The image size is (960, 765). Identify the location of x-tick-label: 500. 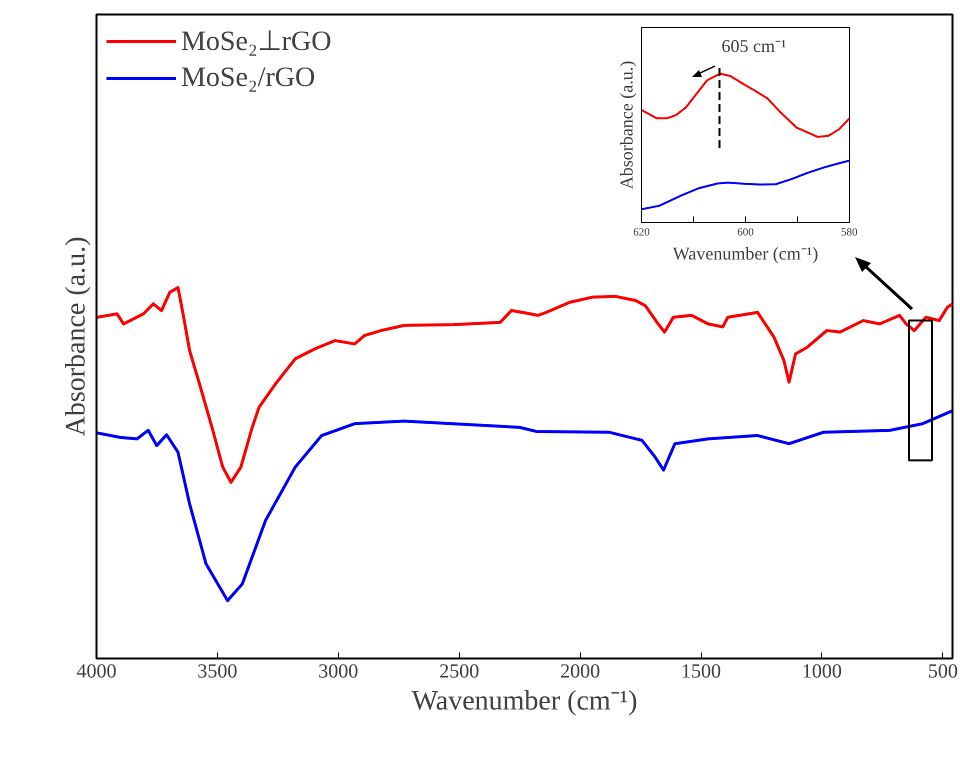
(943, 671).